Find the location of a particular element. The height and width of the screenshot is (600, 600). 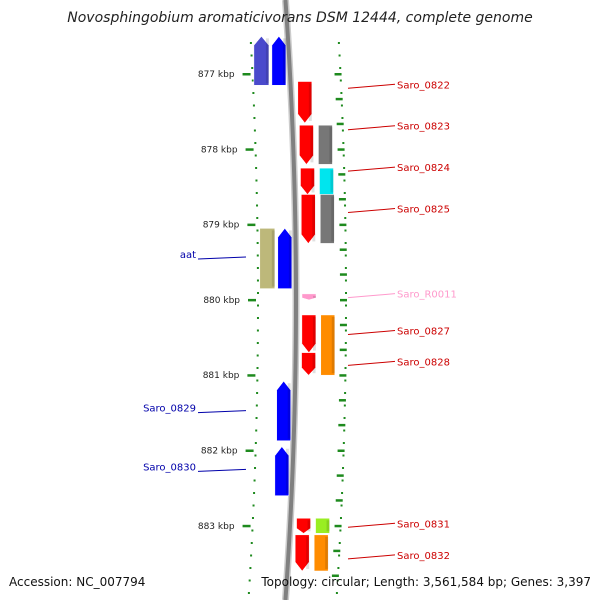

Saro_0829-cds-shade is located at coordinates (289, 411).